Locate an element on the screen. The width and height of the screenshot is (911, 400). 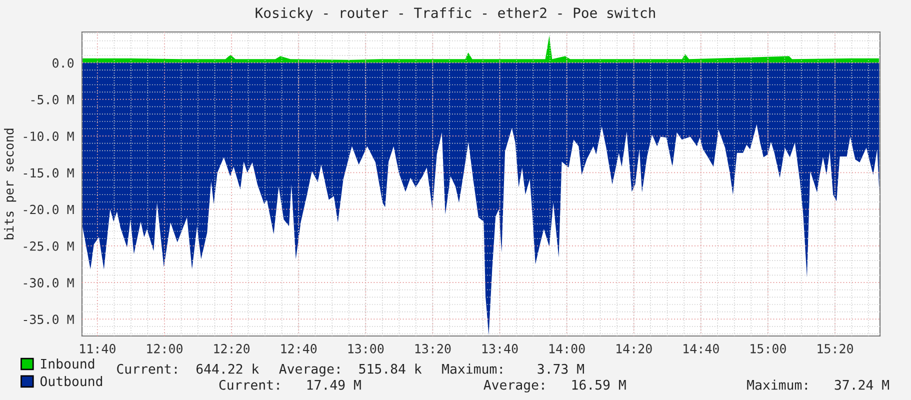
x-tick-label: 14:40 is located at coordinates (701, 349).